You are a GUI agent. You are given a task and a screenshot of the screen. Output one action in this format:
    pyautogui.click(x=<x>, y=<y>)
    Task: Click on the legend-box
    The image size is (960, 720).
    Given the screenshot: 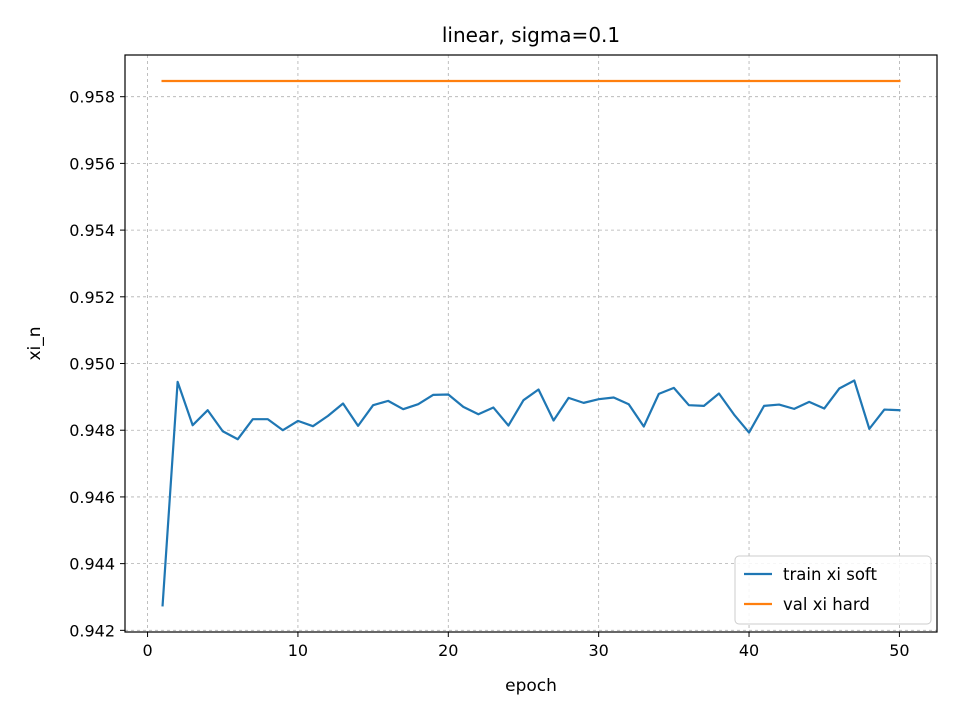 What is the action you would take?
    pyautogui.click(x=833, y=590)
    